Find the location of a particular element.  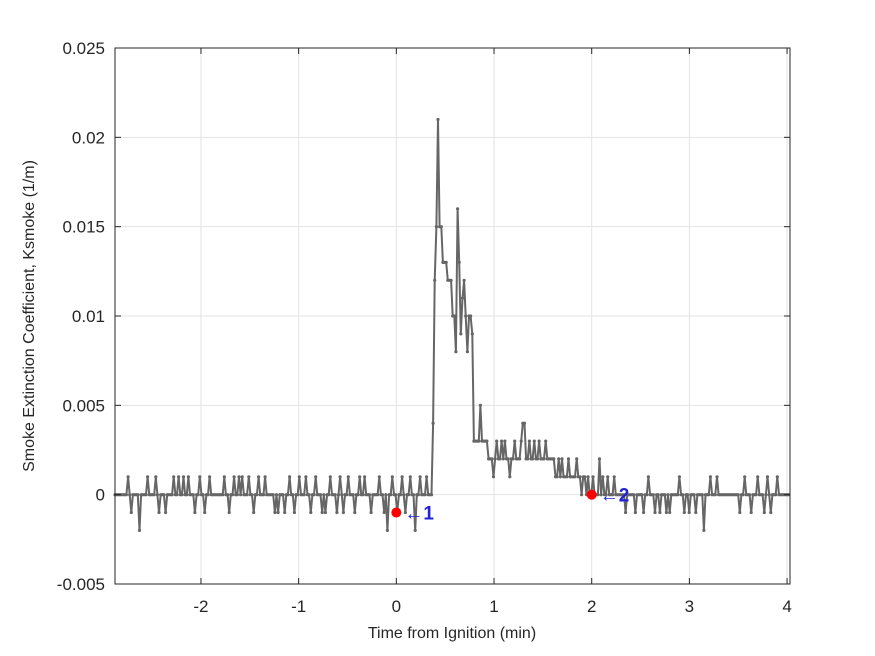

x-tick-label: 4 is located at coordinates (786, 606).